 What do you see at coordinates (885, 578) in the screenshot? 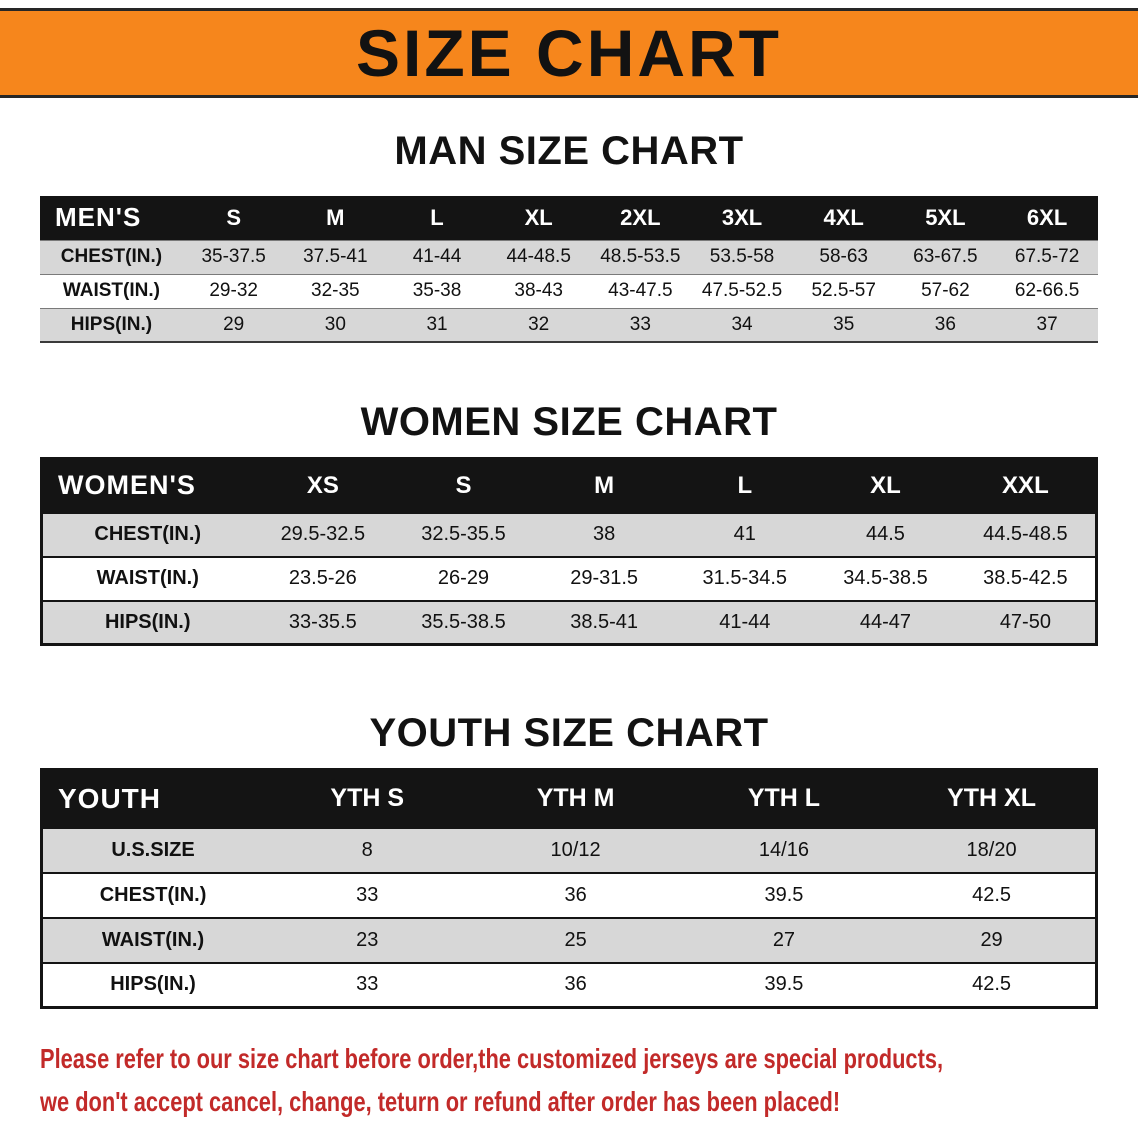
I see `size-value: 34.5-38.5` at bounding box center [885, 578].